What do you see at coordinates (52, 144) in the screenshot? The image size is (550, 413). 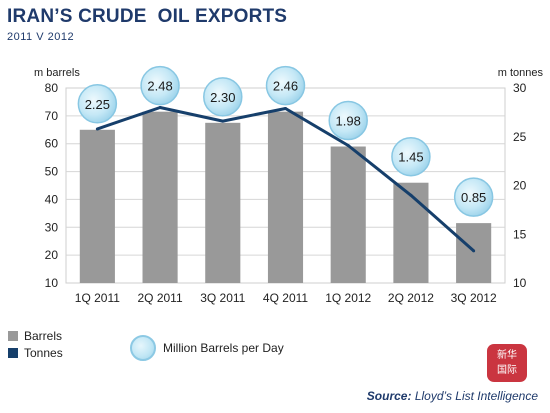 I see `y-left-tick-label: 60` at bounding box center [52, 144].